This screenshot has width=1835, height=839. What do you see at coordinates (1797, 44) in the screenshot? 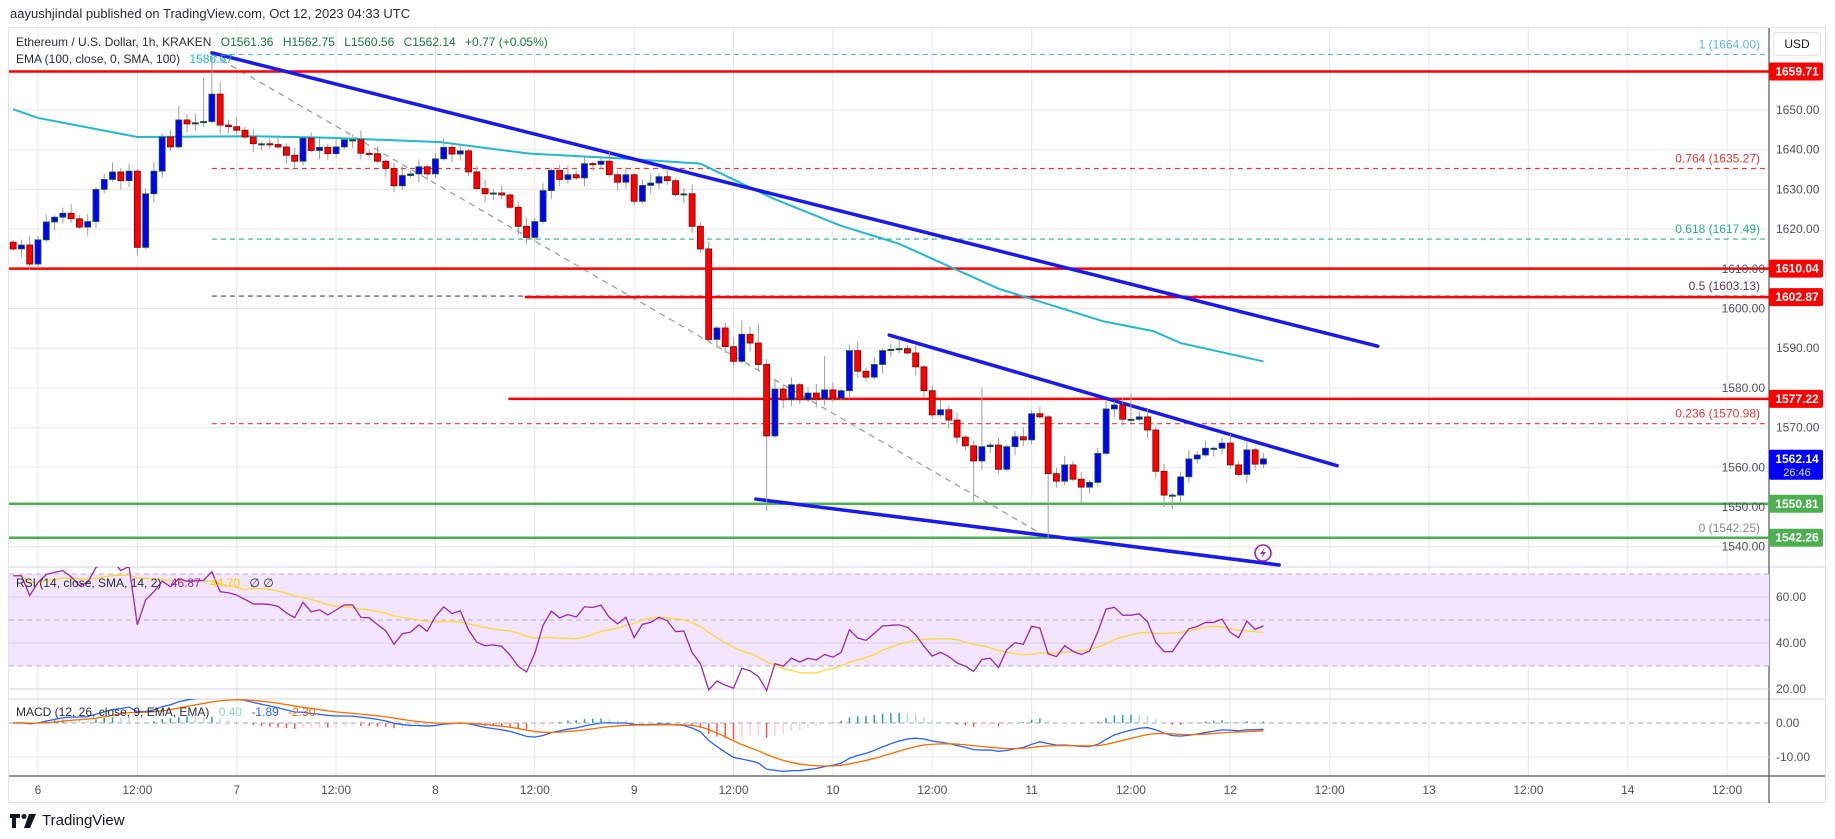
I see `currency-button: USD` at bounding box center [1797, 44].